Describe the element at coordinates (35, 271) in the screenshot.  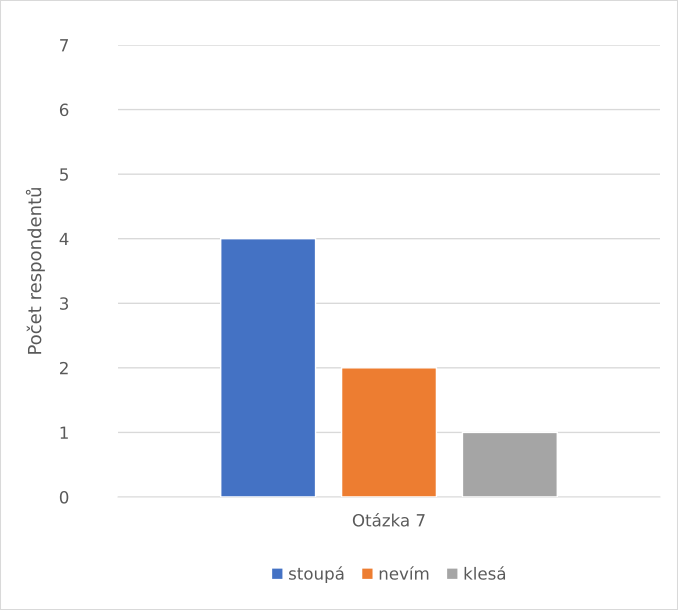
I see `y-axis-title: Počet respondentů` at that location.